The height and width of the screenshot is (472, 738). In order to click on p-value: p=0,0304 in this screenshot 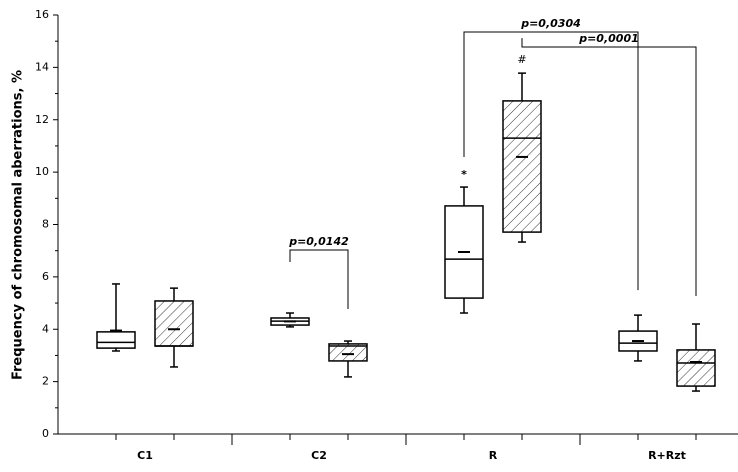, I will do `click(550, 23)`.